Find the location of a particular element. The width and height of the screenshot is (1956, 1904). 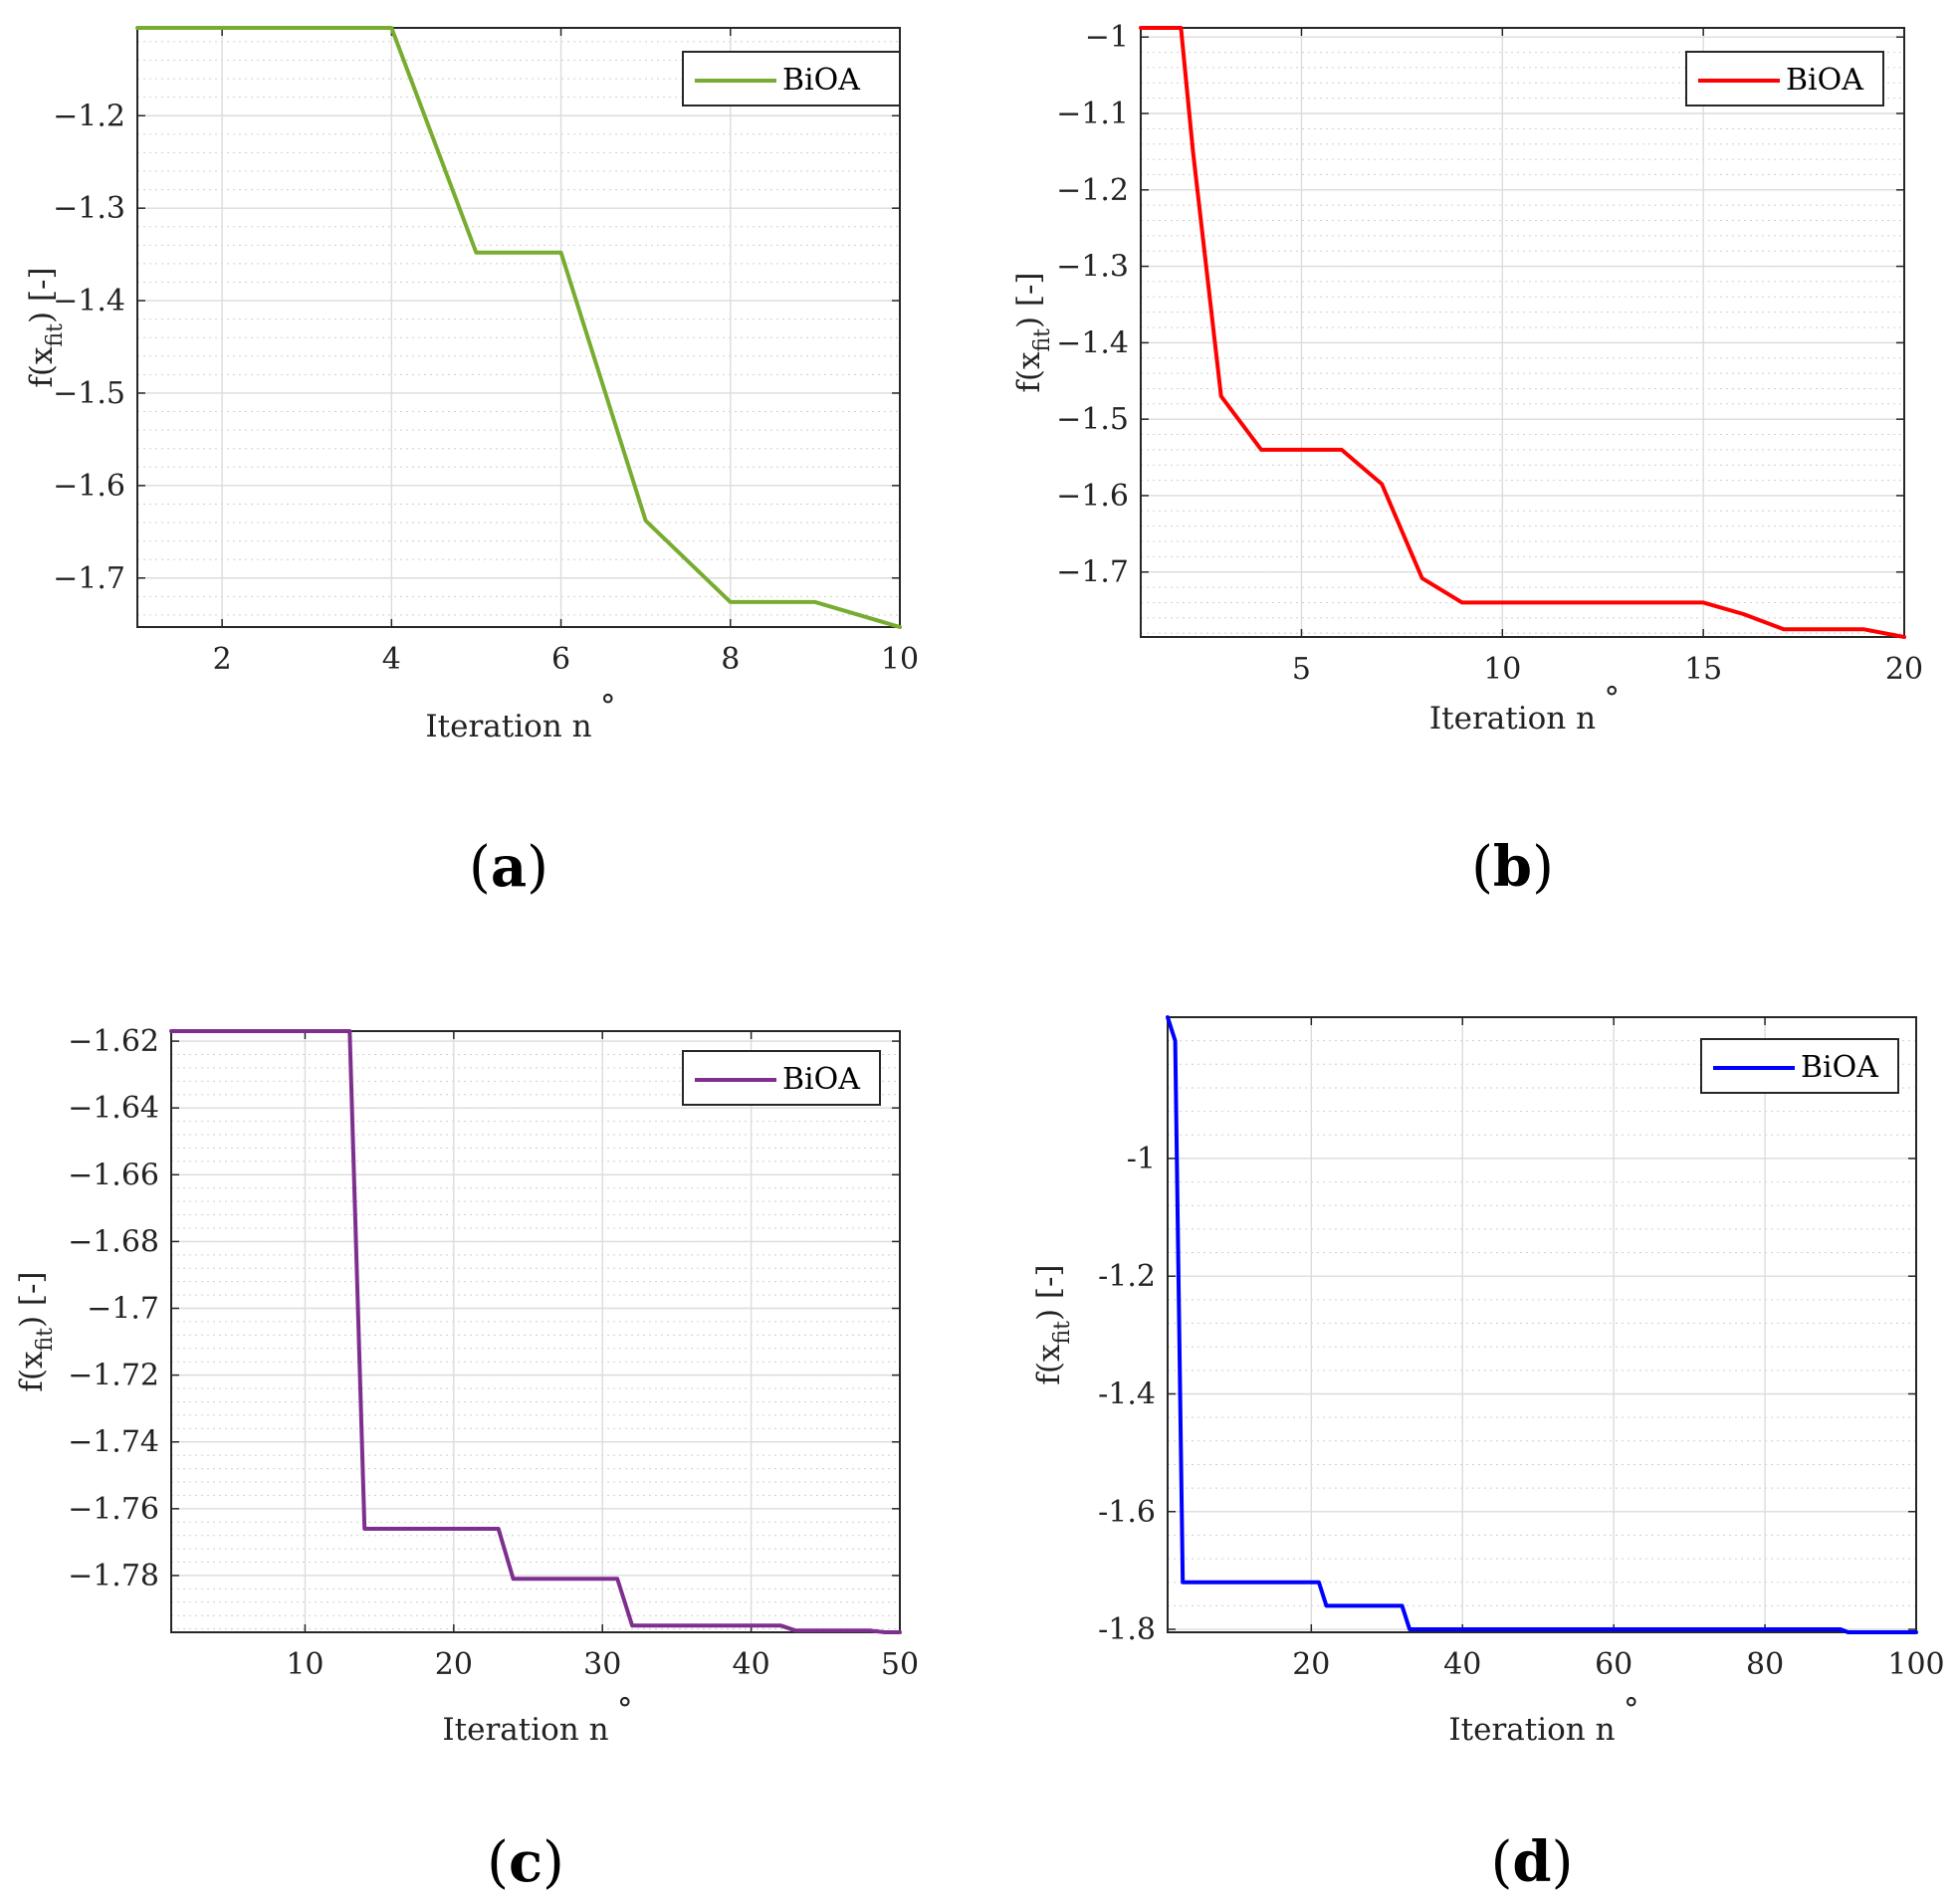

y-tick-label: −1.1 is located at coordinates (1093, 114).